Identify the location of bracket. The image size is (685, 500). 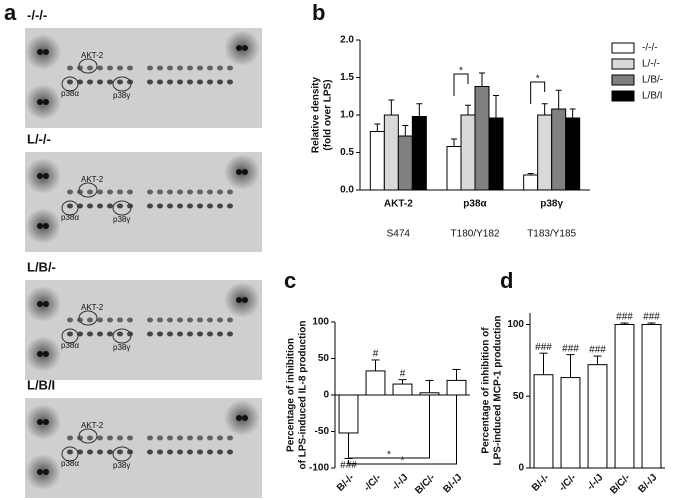
(538, 92).